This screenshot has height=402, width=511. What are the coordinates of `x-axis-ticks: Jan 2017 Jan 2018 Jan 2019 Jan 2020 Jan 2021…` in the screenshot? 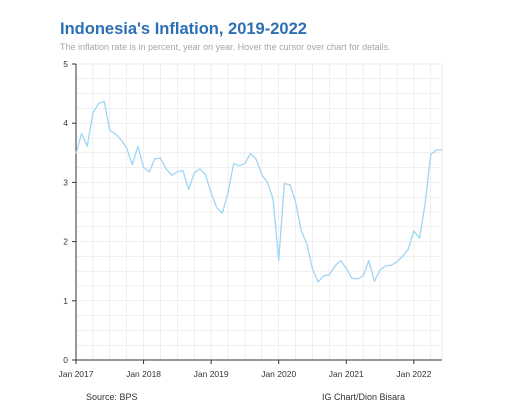 It's located at (245, 369).